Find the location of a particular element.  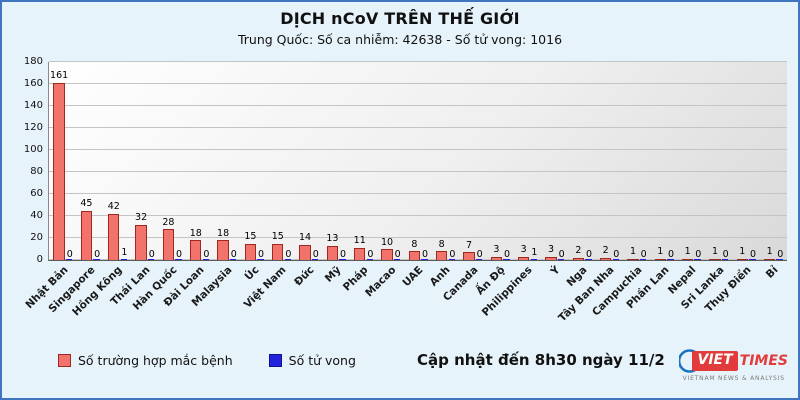

cases-value-label: 7 is located at coordinates (469, 245).